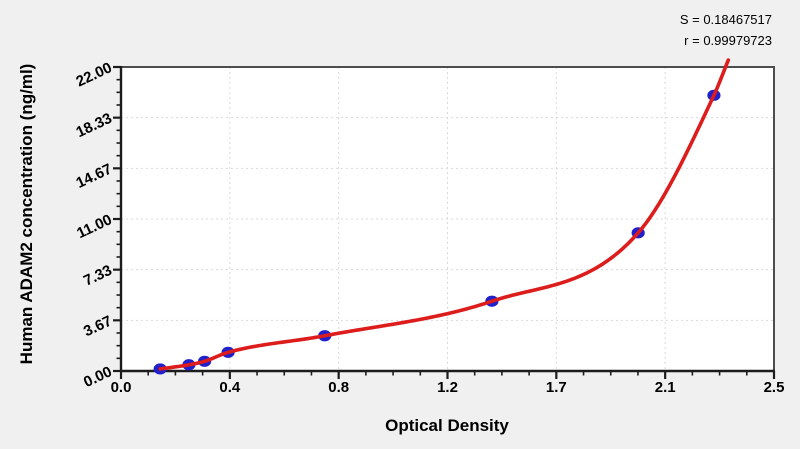 This screenshot has height=449, width=800. Describe the element at coordinates (726, 19) in the screenshot. I see `stat-s-value: S = 0.18467517` at that location.